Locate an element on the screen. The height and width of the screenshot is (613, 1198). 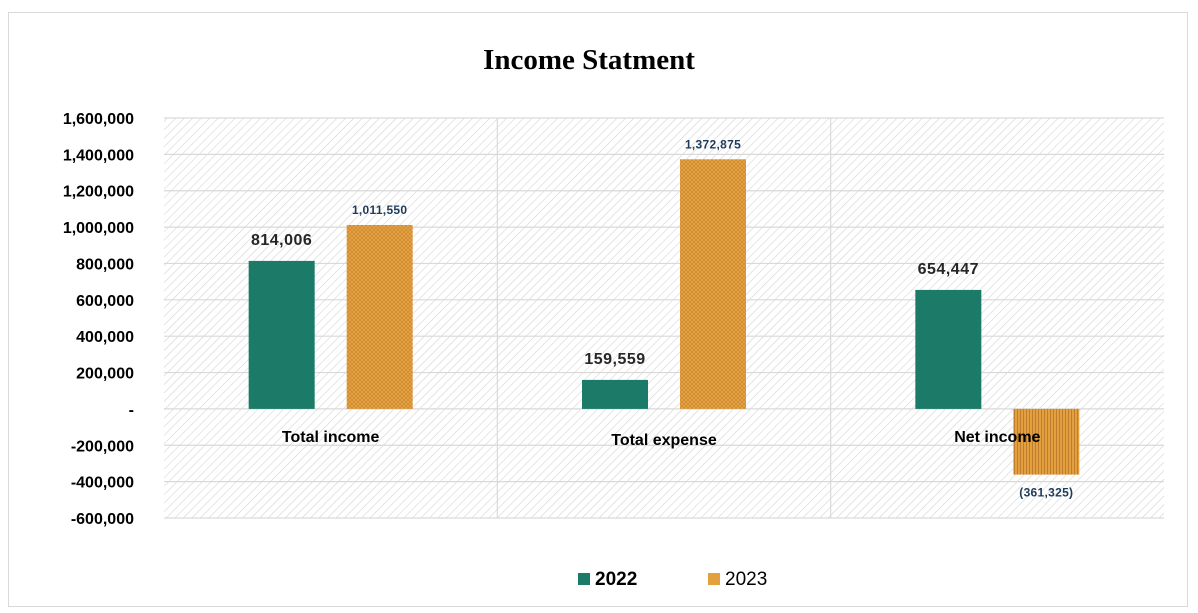
category-label: Total income is located at coordinates (331, 437).